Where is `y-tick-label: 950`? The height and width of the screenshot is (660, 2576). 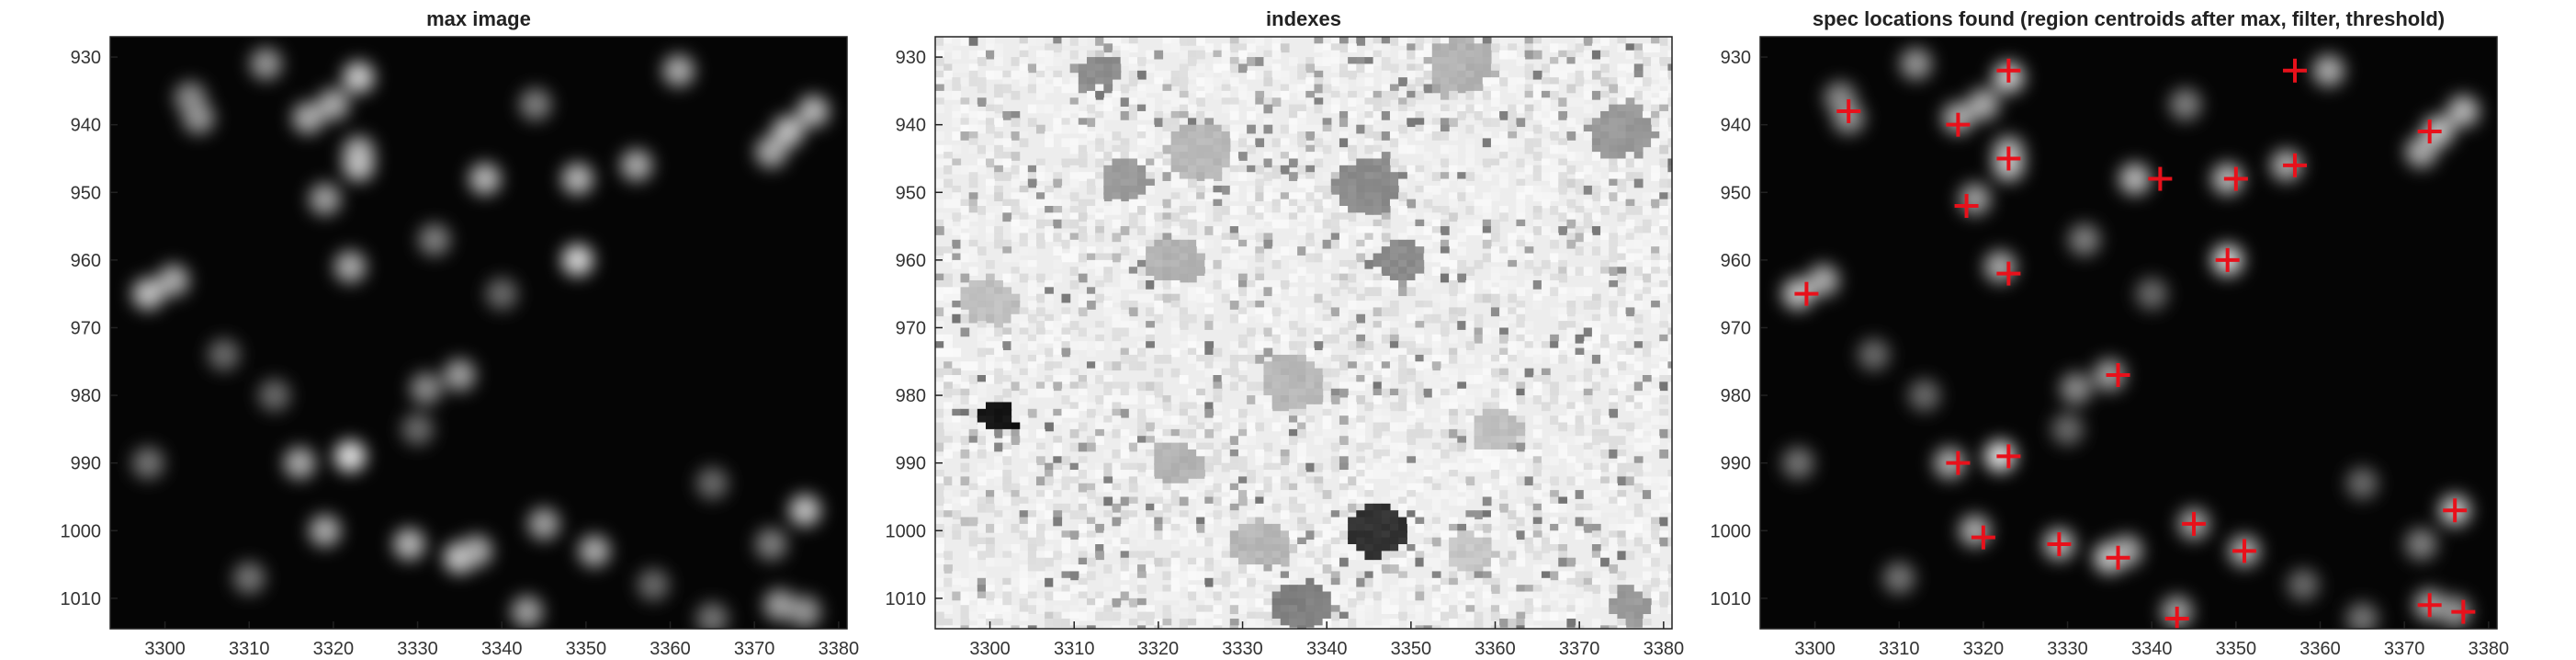 y-tick-label: 950 is located at coordinates (911, 193).